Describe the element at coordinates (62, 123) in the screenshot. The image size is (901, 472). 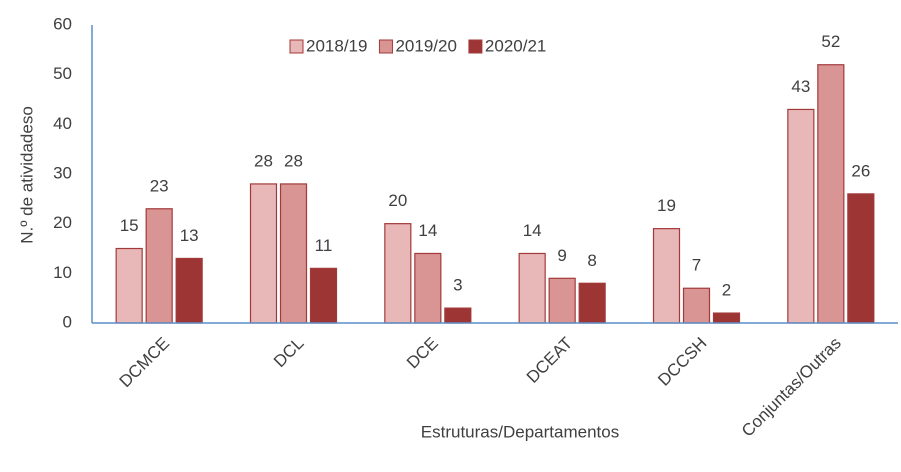
I see `y-tick-label: 40` at that location.